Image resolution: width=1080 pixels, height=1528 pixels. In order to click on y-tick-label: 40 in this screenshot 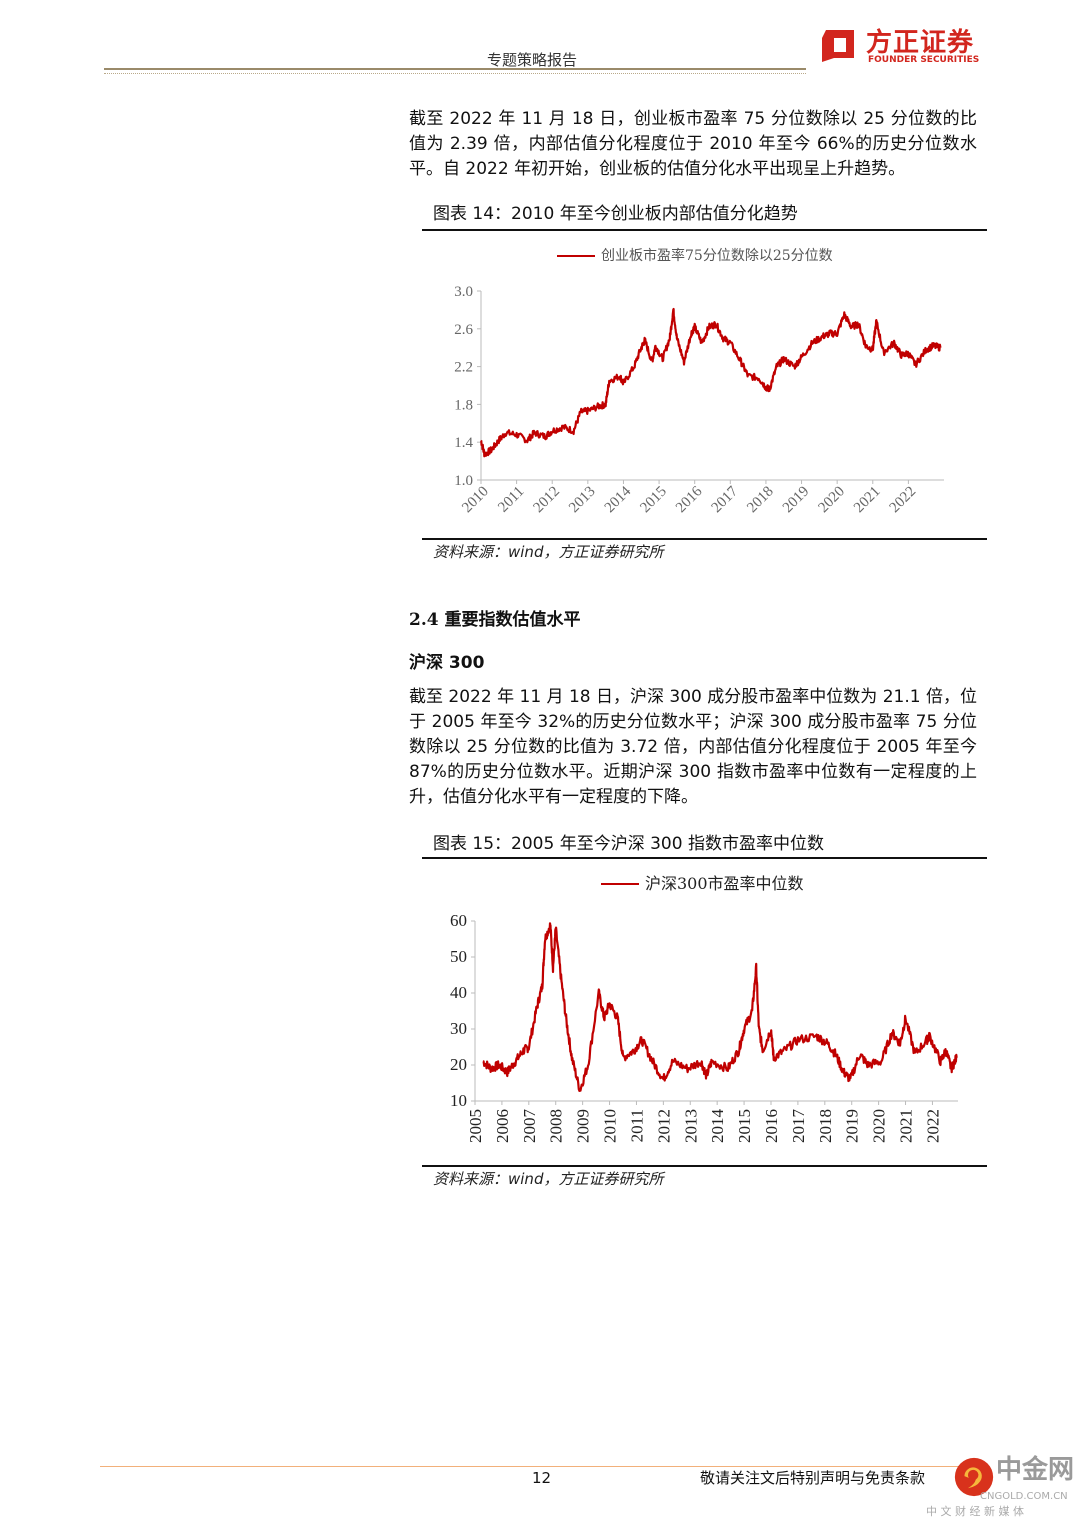, I will do `click(458, 992)`.